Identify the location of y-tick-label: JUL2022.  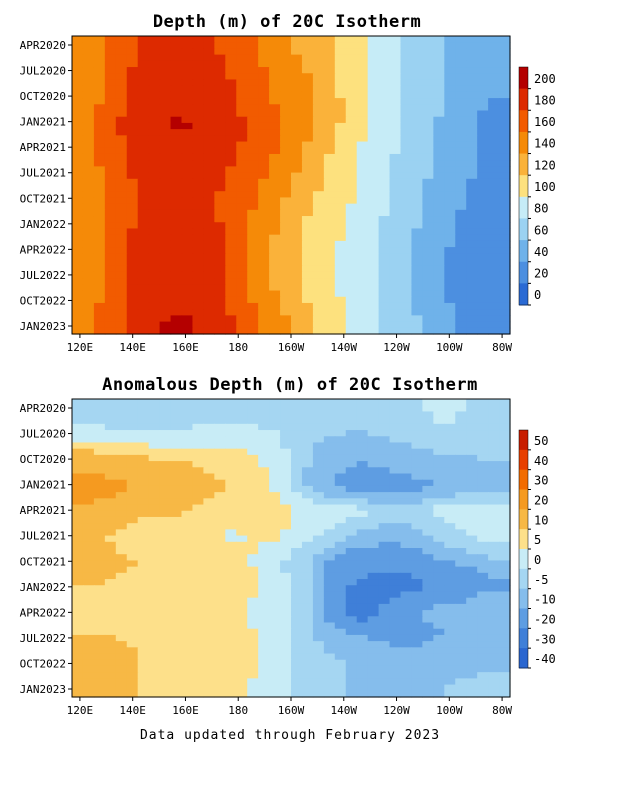
(43, 275).